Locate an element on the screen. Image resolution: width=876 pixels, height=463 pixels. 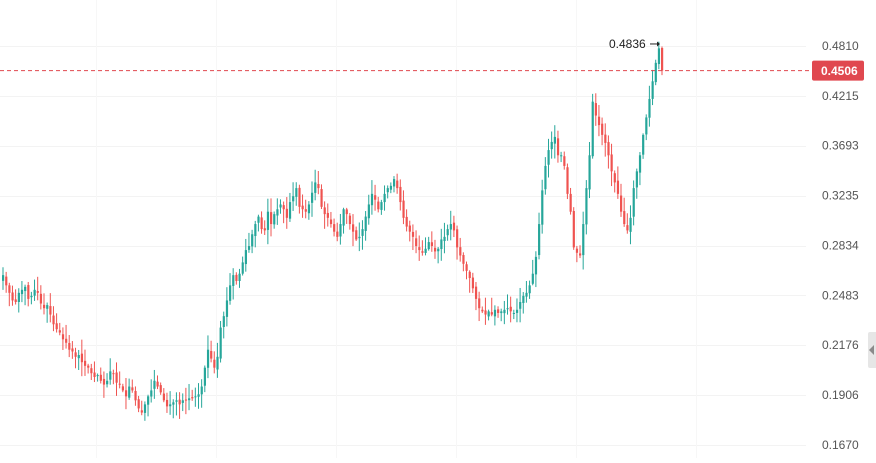
scroll-handle is located at coordinates (872, 350).